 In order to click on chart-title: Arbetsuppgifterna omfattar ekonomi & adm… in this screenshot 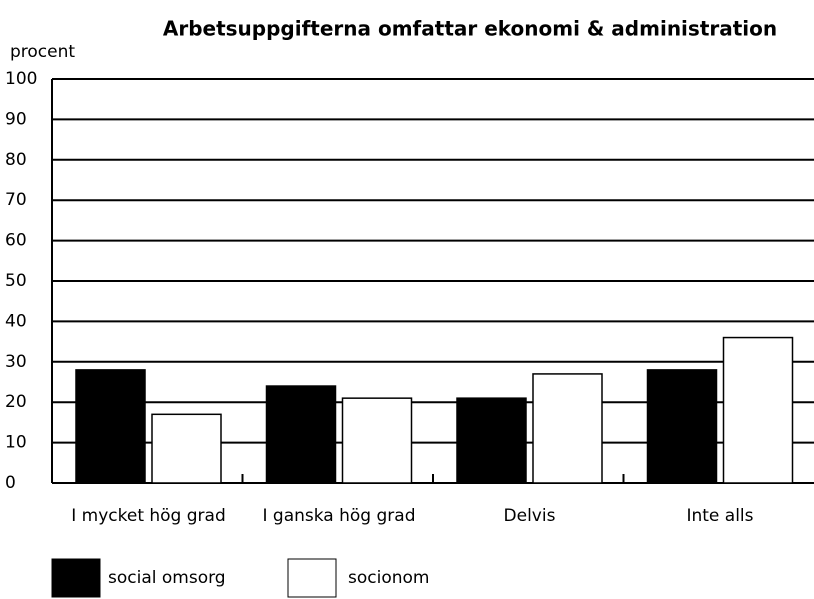, I will do `click(470, 29)`.